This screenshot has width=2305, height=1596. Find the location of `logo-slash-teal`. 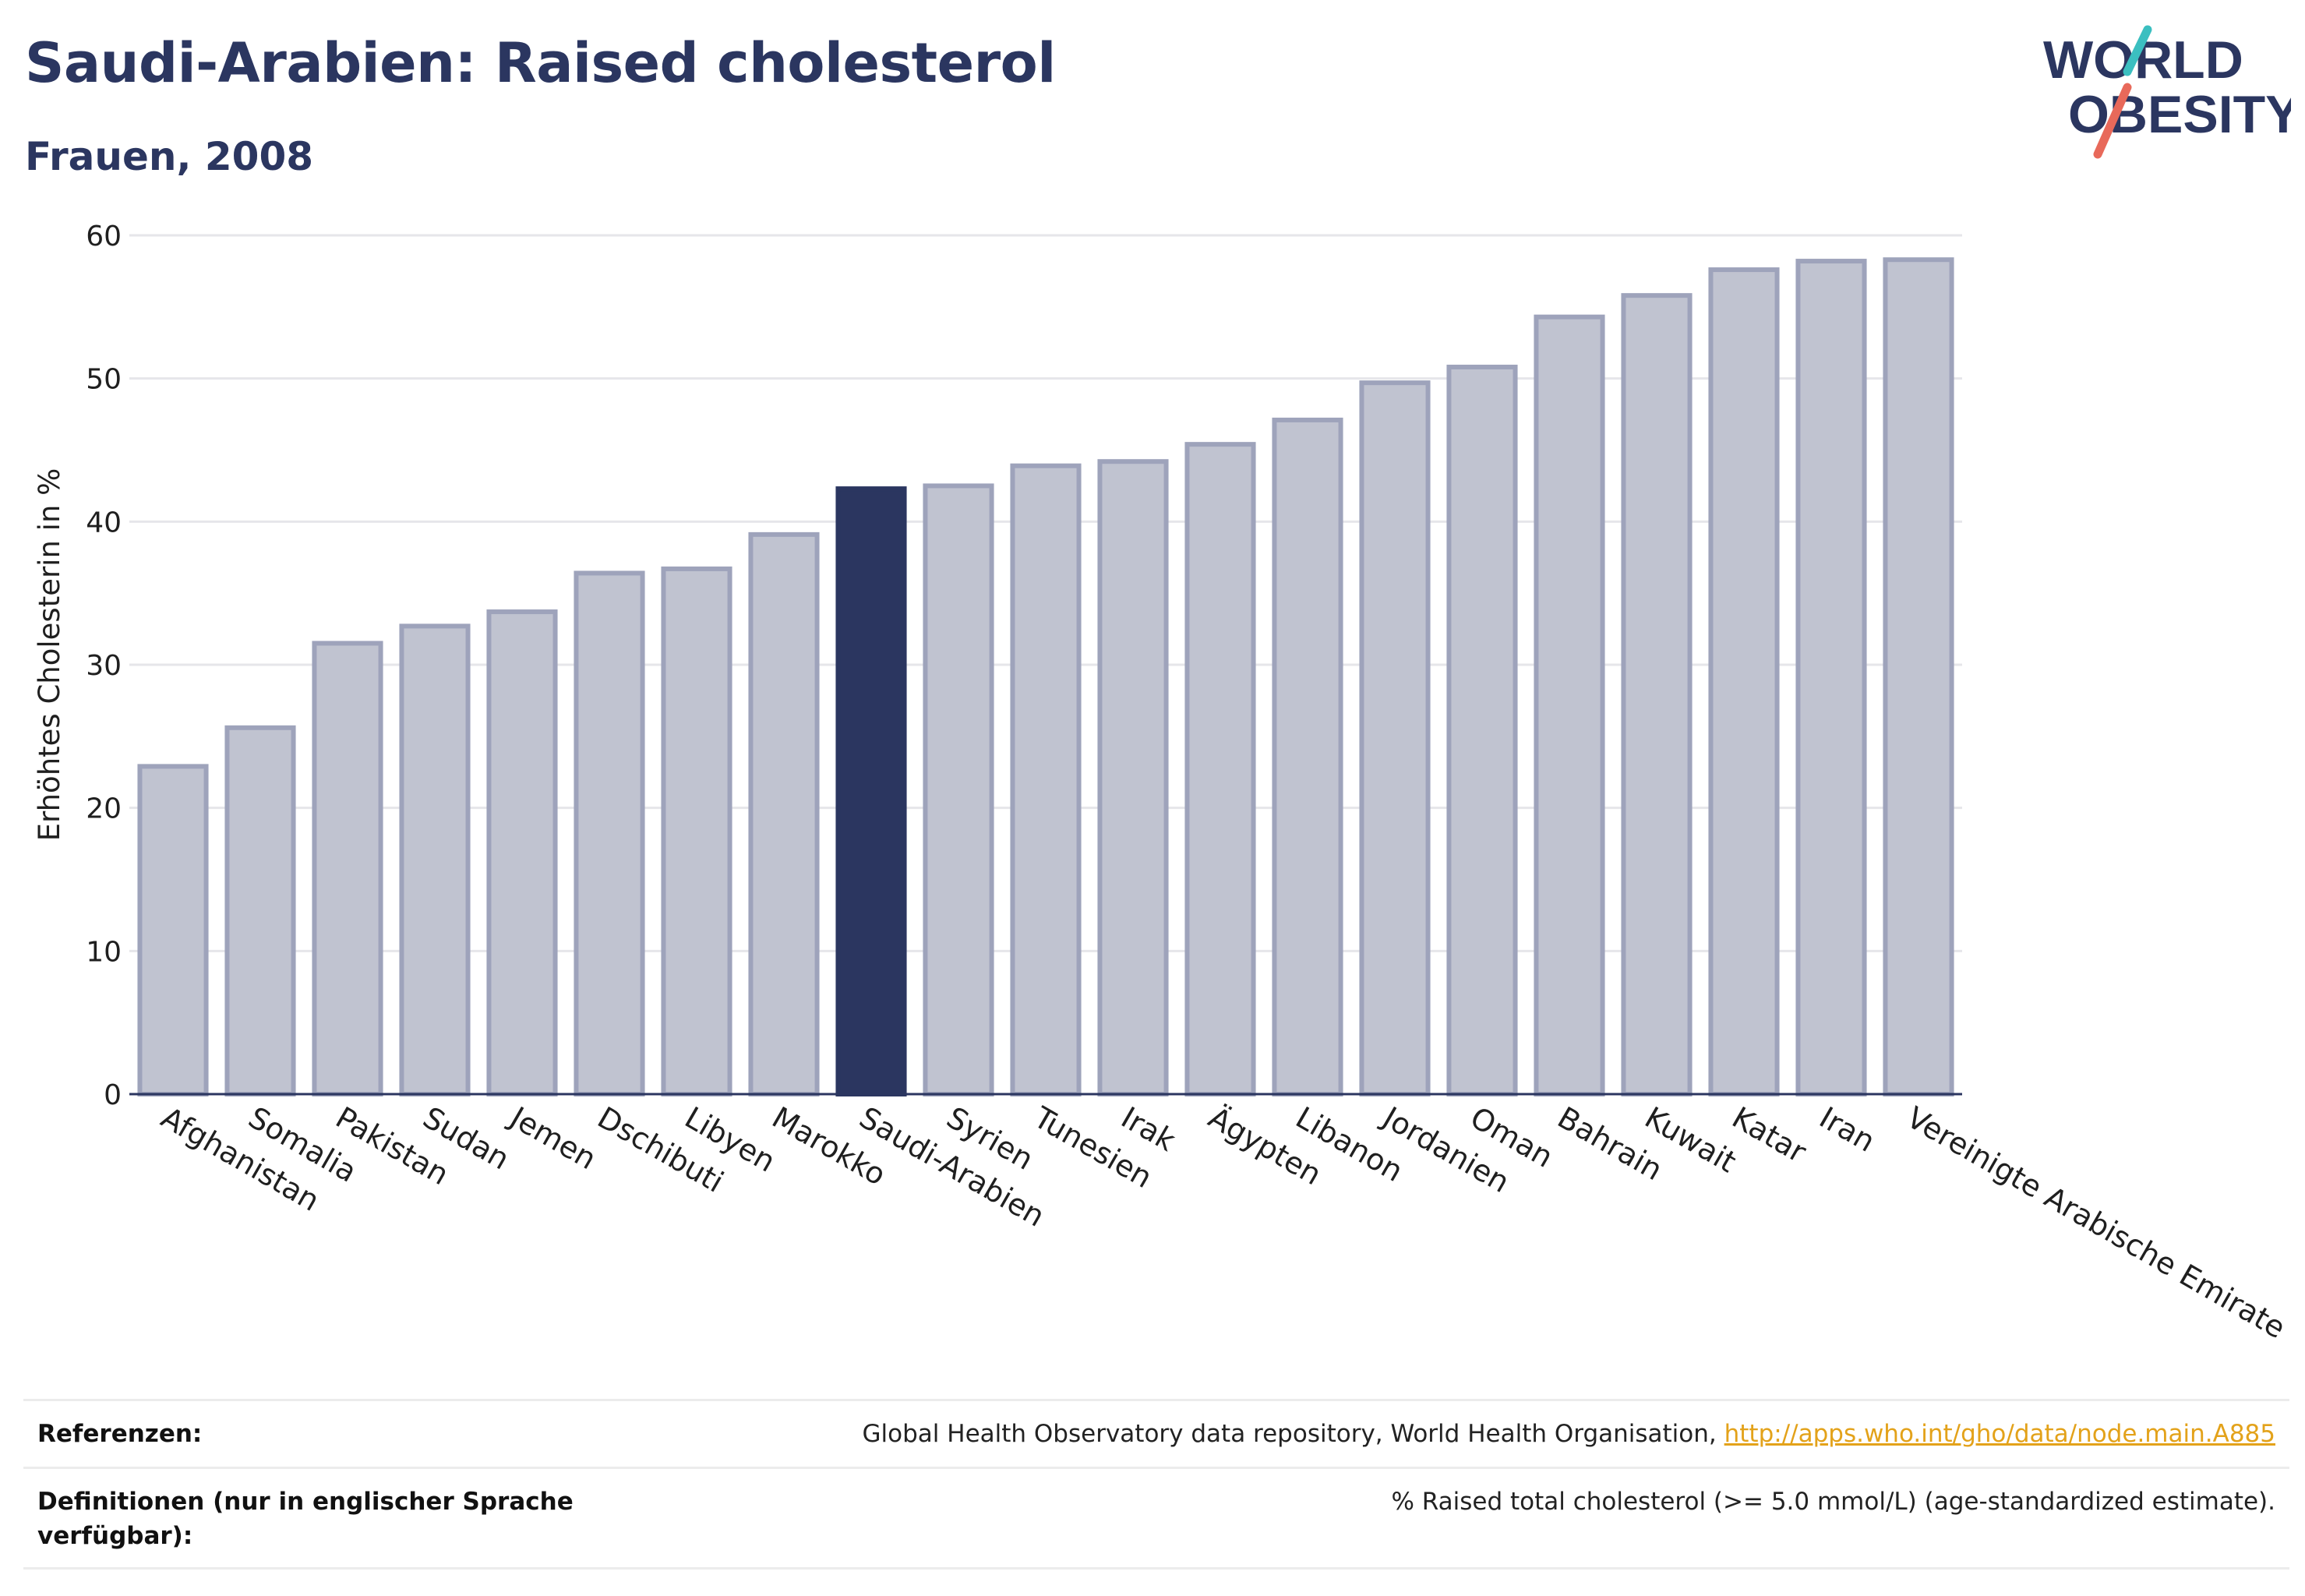

logo-slash-teal is located at coordinates (2137, 50).